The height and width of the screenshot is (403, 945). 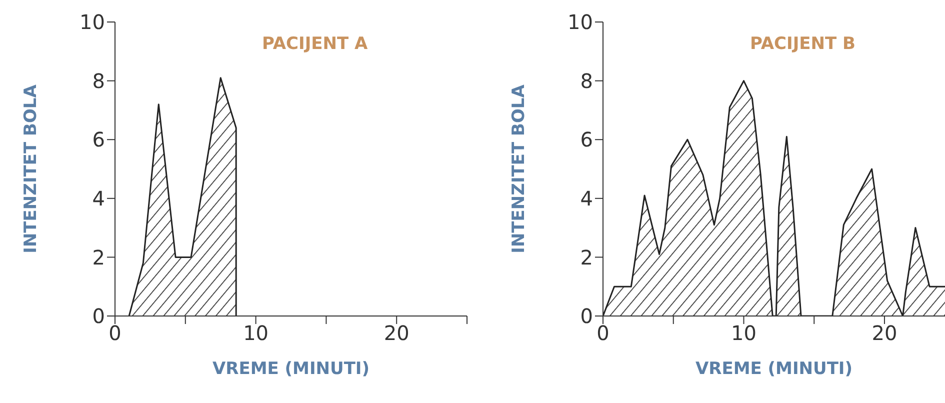 What do you see at coordinates (803, 44) in the screenshot?
I see `text: PACIJENT B` at bounding box center [803, 44].